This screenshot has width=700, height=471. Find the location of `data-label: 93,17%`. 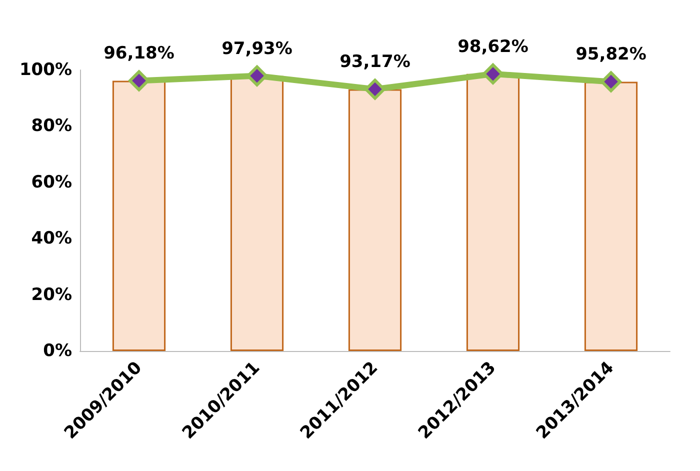

data-label: 93,17% is located at coordinates (375, 62).